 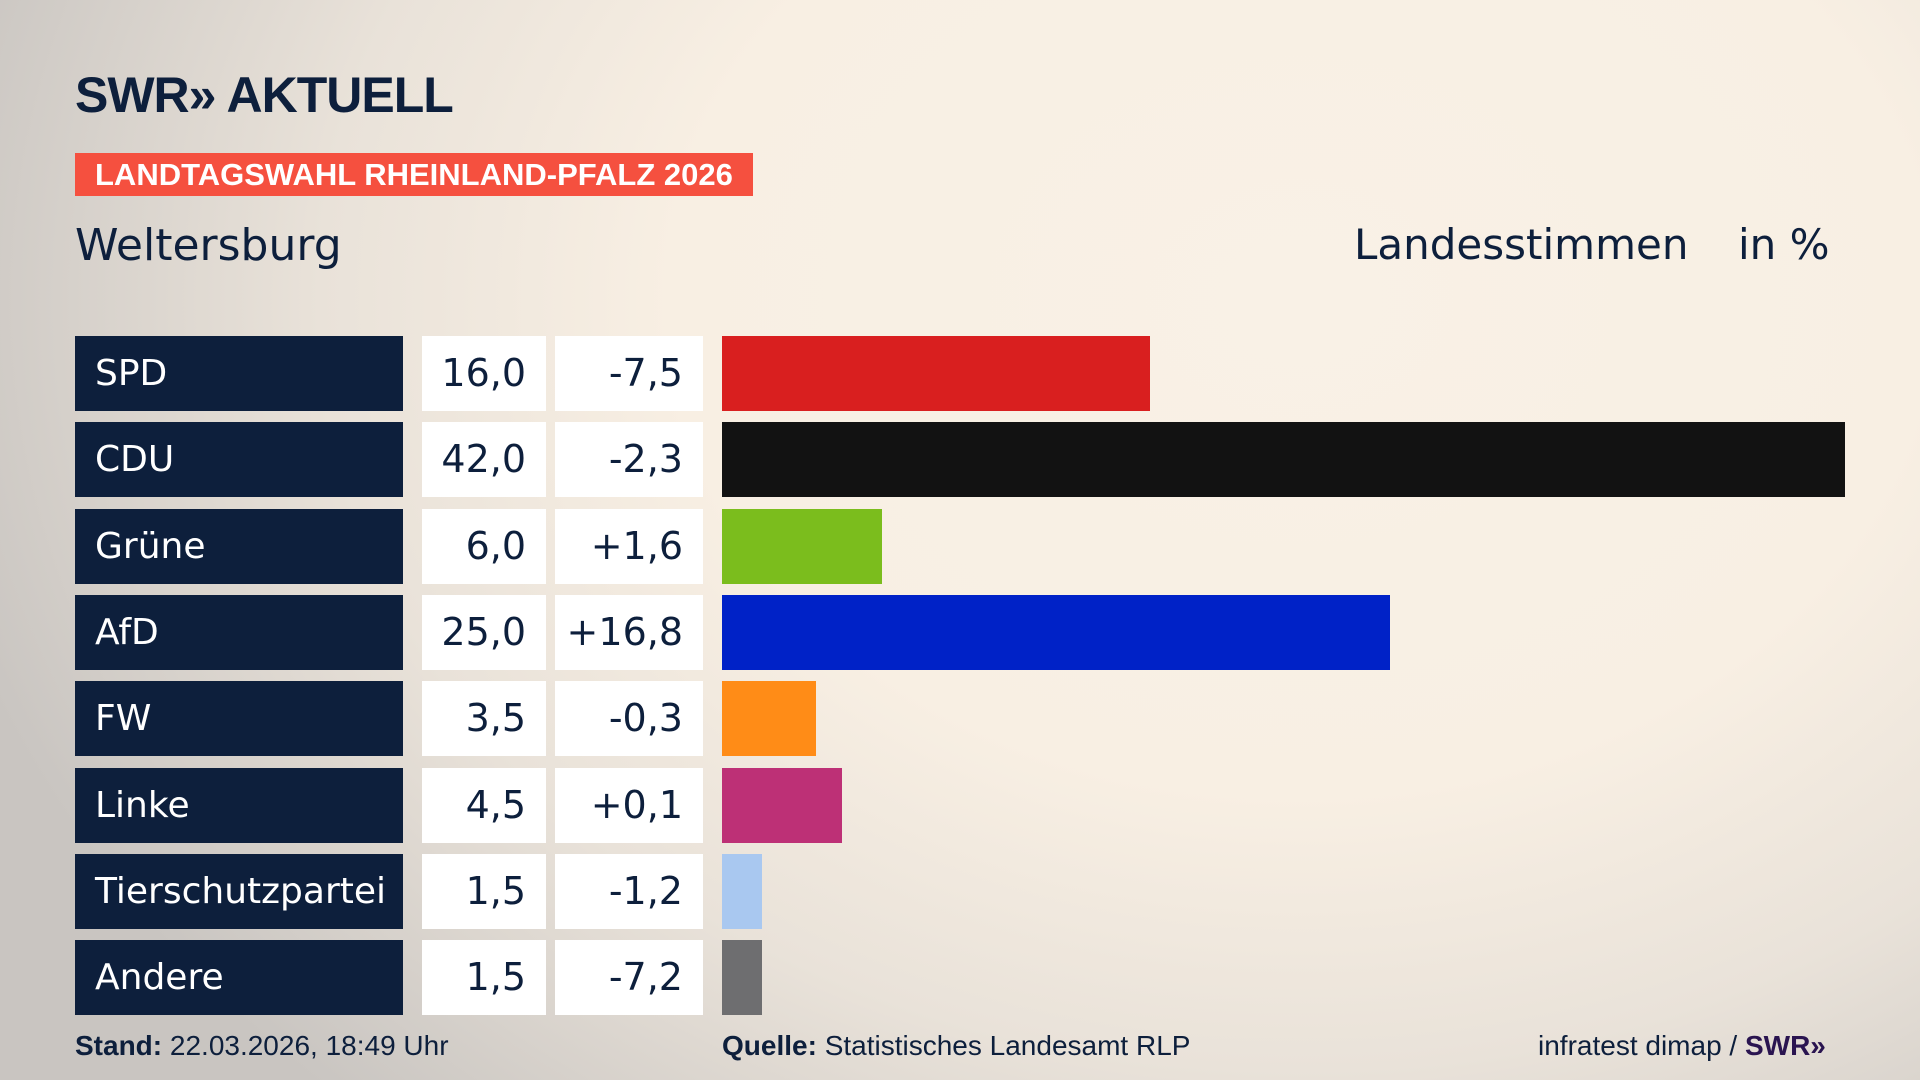 What do you see at coordinates (629, 460) in the screenshot?
I see `change-label: -2,3` at bounding box center [629, 460].